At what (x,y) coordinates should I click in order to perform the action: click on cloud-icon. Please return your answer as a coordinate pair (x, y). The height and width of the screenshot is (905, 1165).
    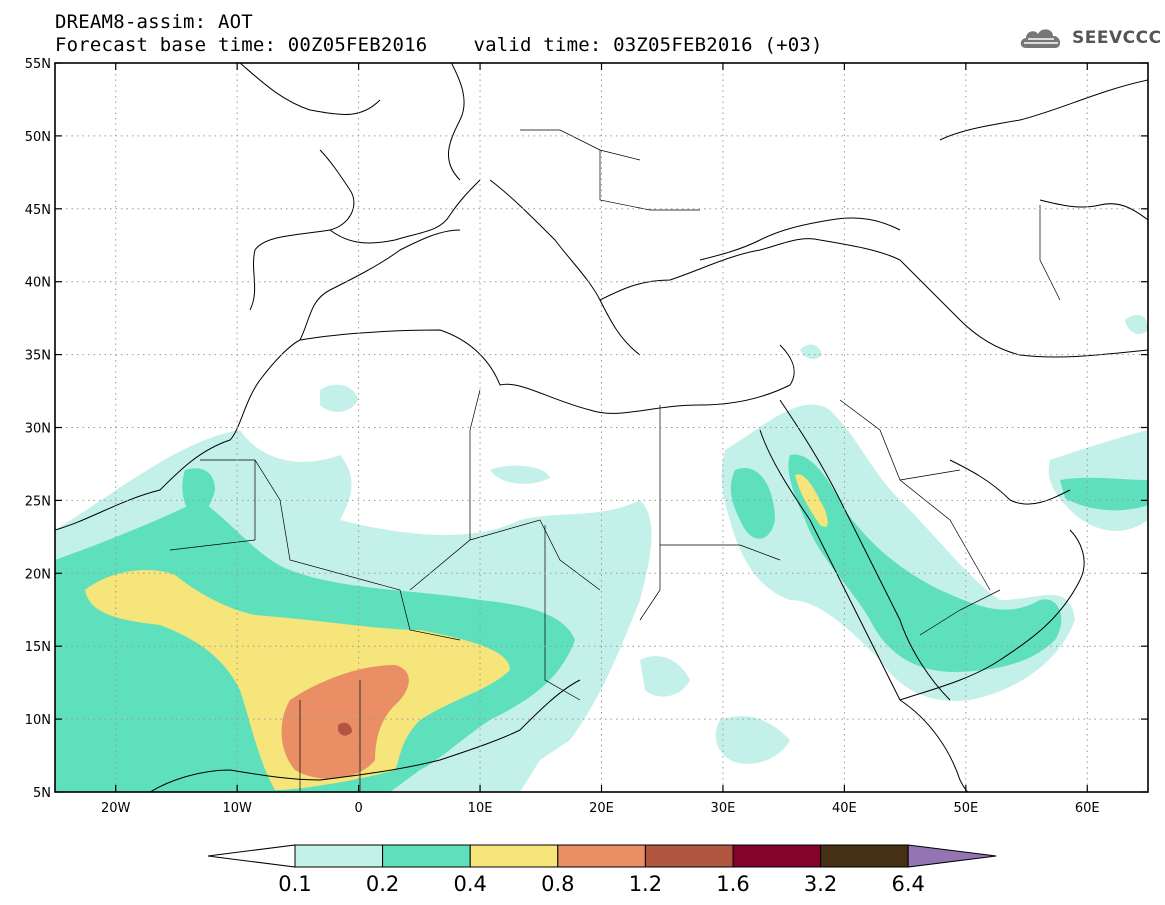
    Looking at the image, I should click on (1040, 38).